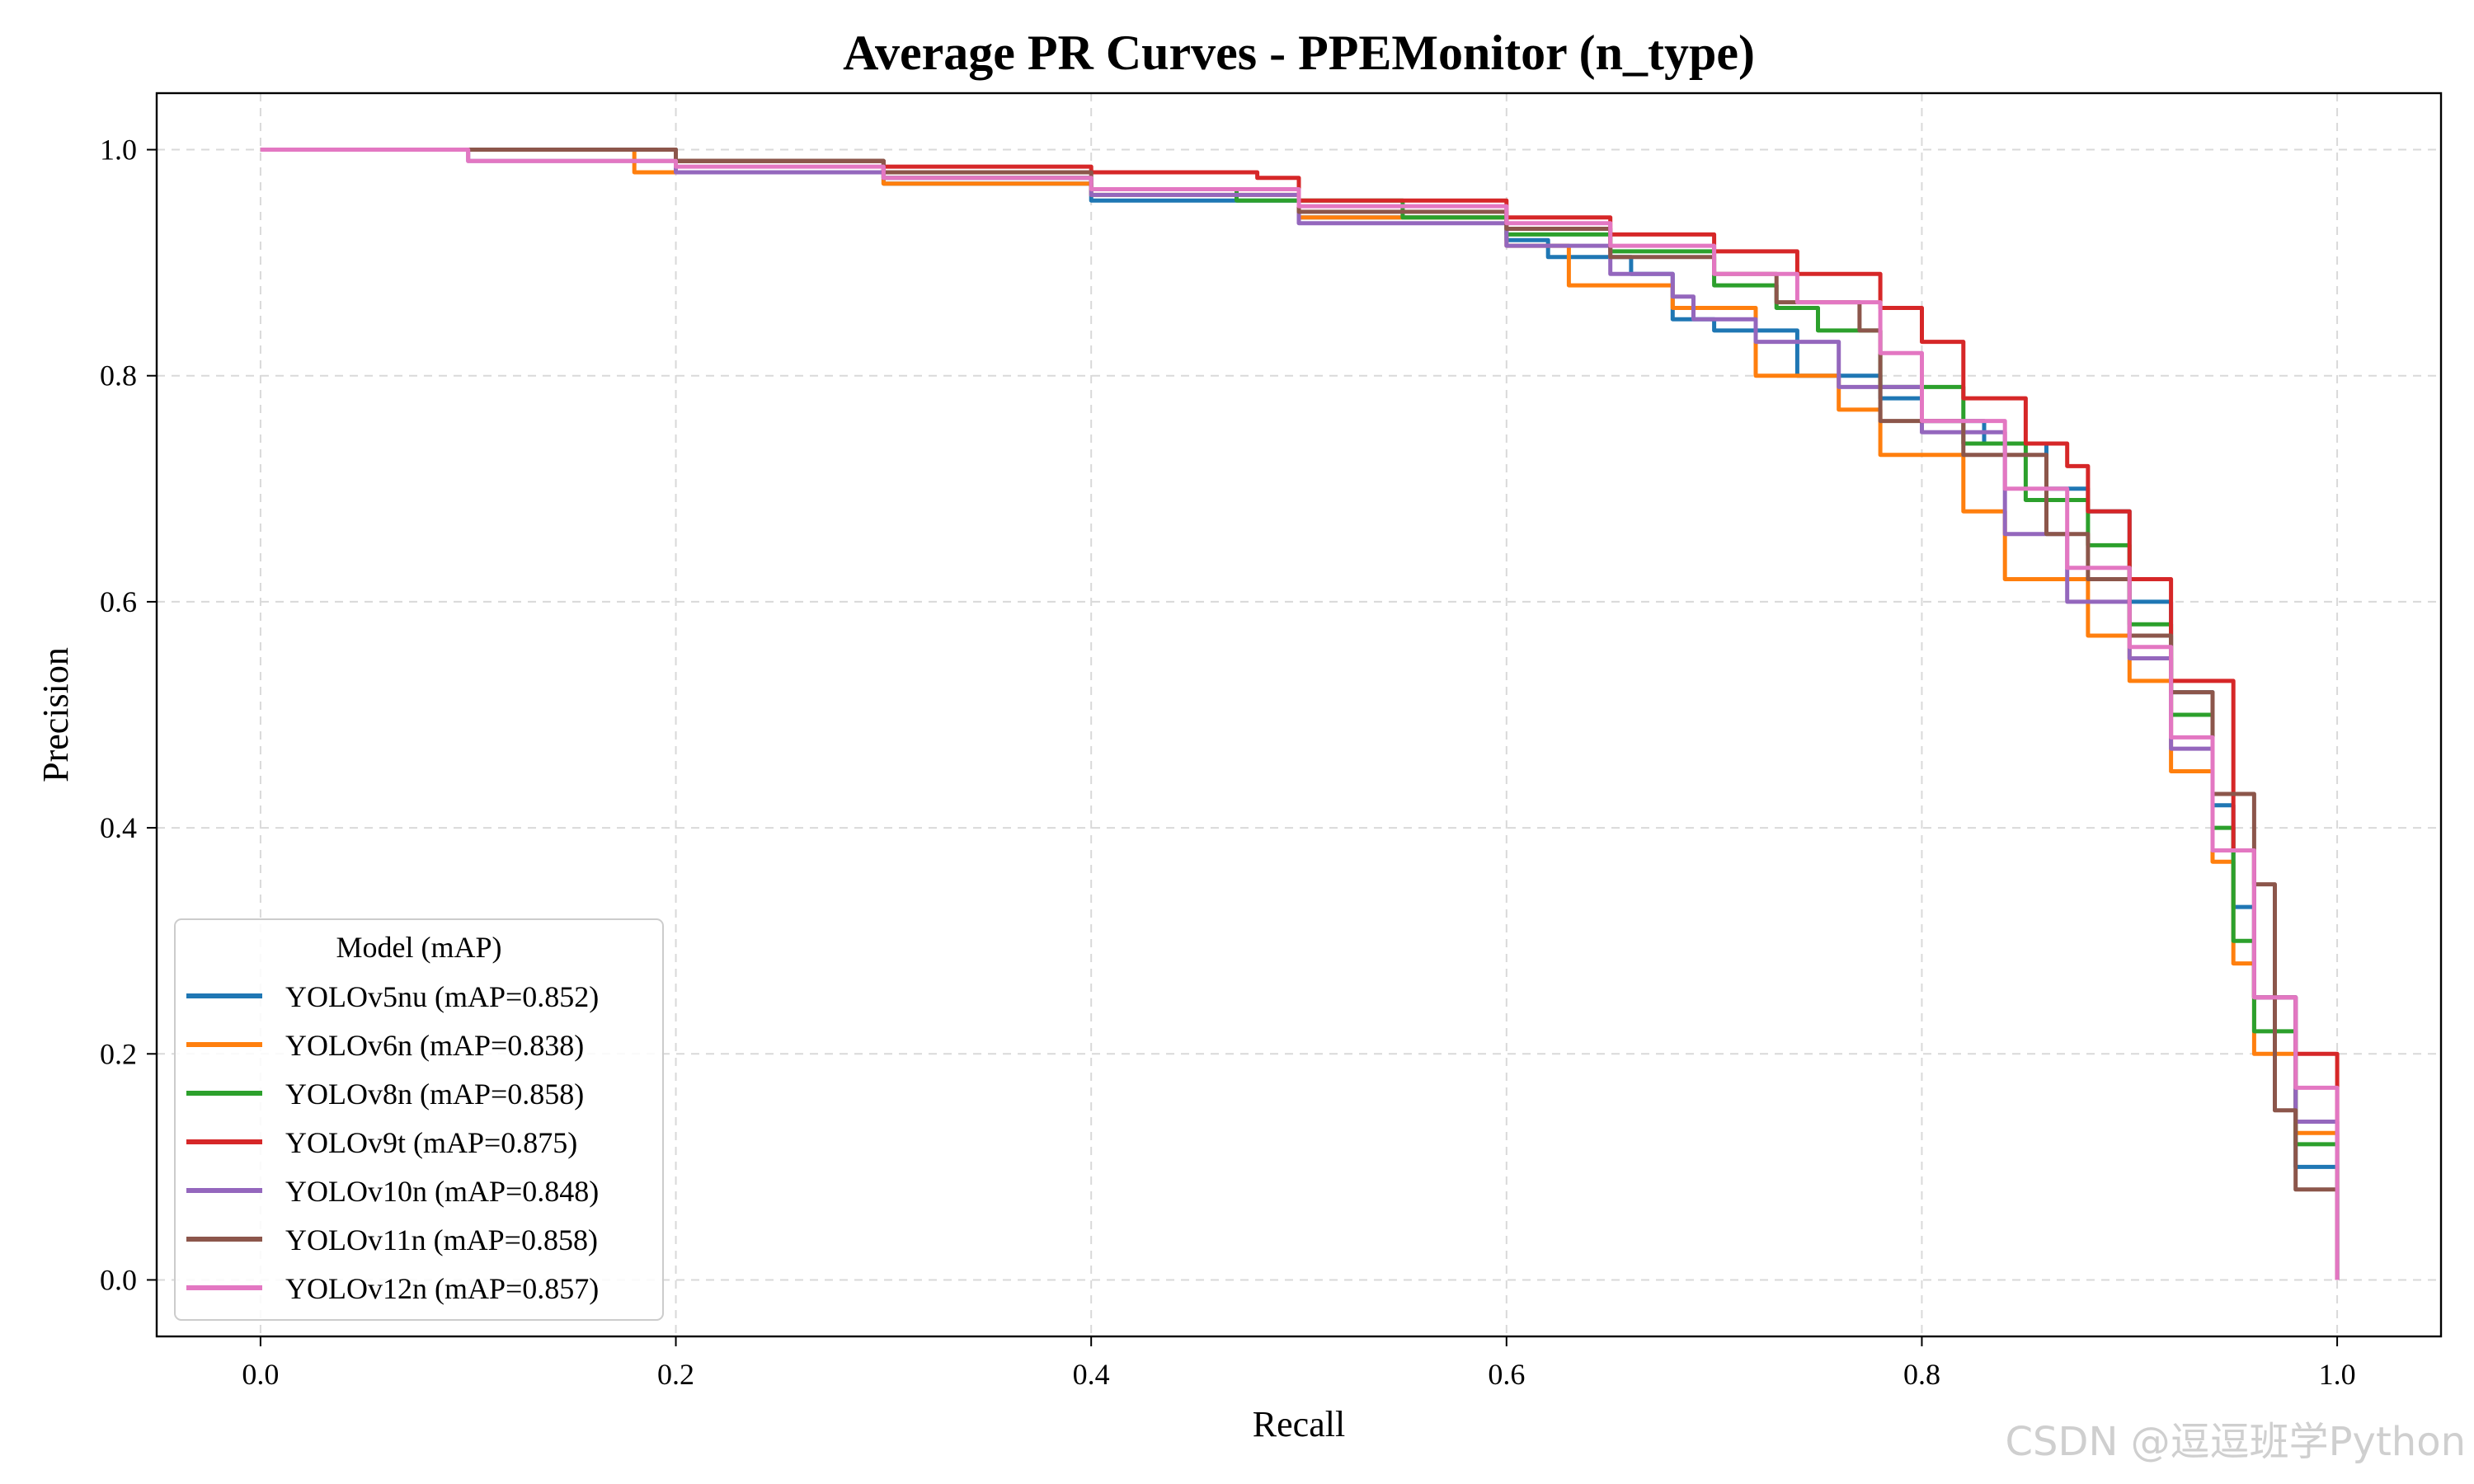 The image size is (2474, 1484). I want to click on x-tick-label: 1.0, so click(2337, 1374).